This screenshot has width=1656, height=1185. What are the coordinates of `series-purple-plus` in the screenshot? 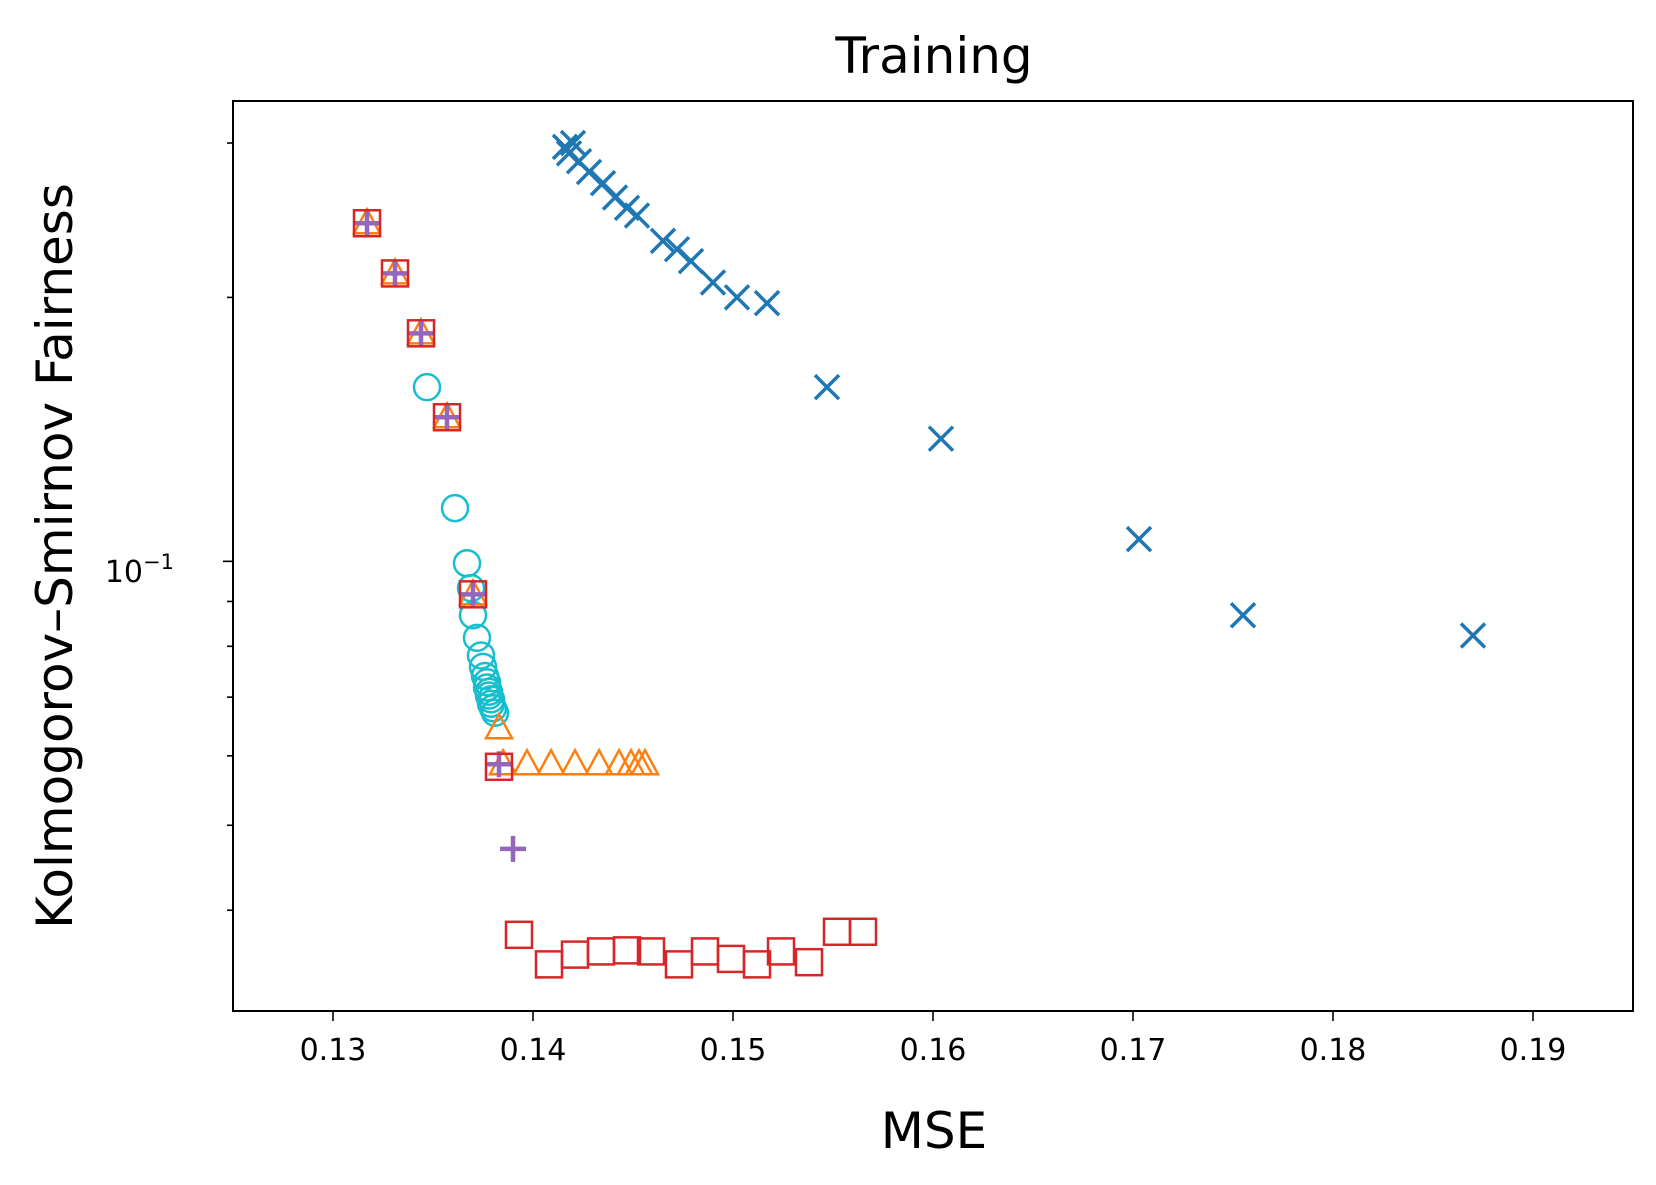 It's located at (440, 536).